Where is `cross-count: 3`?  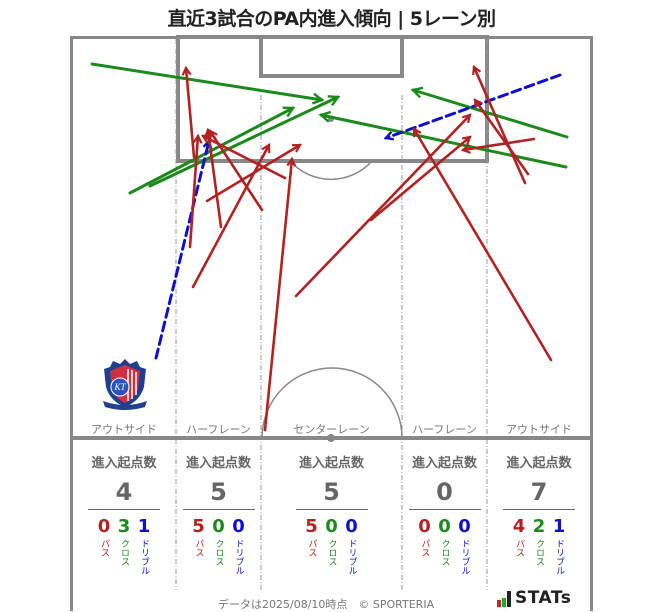
cross-count: 3 is located at coordinates (124, 526).